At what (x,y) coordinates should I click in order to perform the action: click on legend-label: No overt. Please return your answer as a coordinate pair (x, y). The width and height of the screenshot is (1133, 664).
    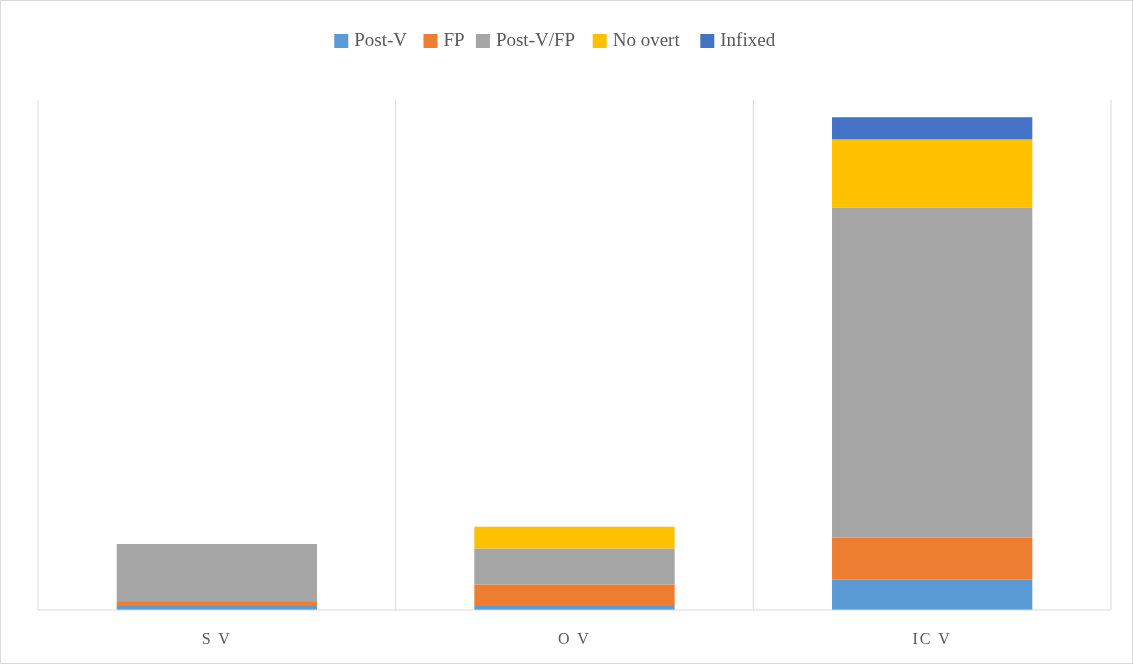
    Looking at the image, I should click on (646, 39).